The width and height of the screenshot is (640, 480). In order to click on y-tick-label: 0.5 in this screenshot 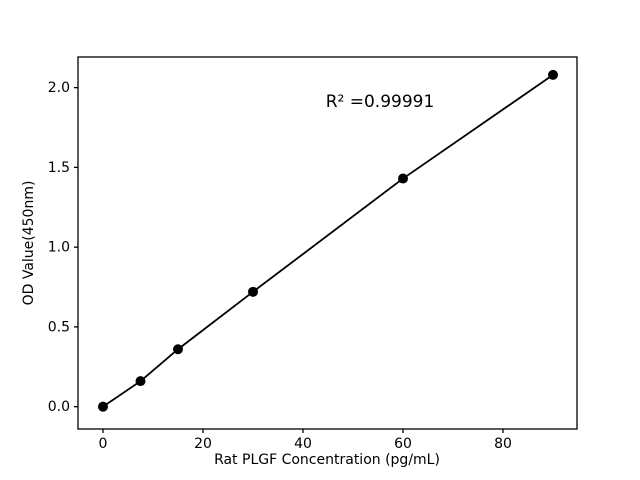, I will do `click(59, 327)`.